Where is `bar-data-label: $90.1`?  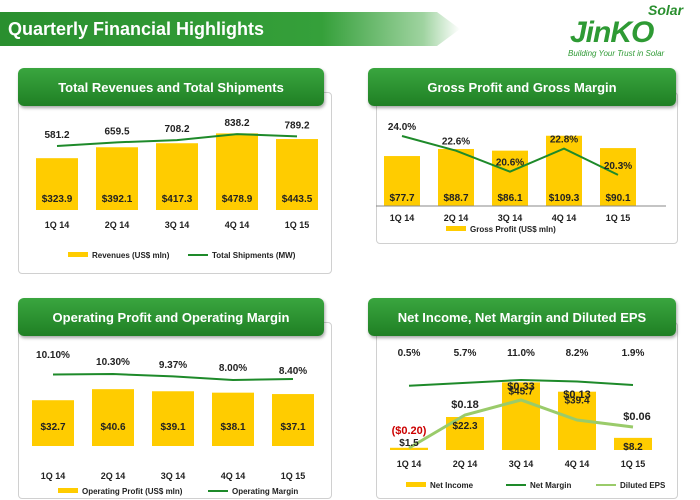 bar-data-label: $90.1 is located at coordinates (617, 198).